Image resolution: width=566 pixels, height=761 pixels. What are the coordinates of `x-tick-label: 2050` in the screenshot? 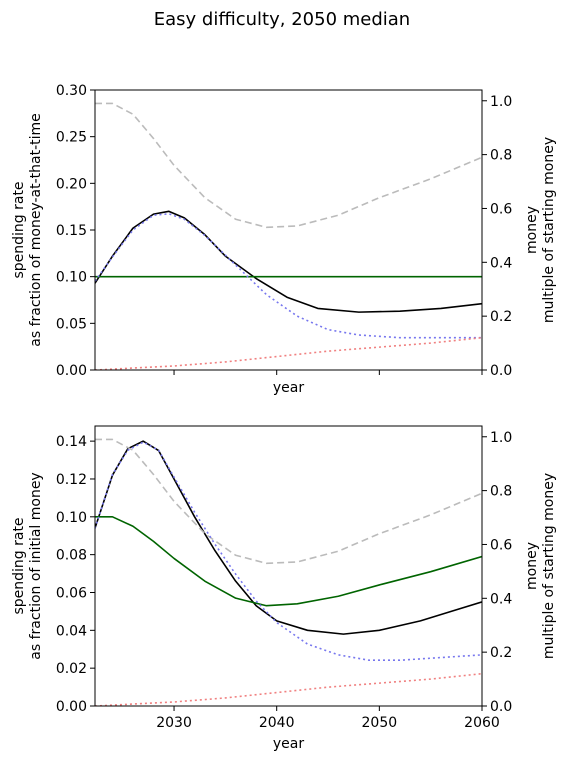 It's located at (380, 723).